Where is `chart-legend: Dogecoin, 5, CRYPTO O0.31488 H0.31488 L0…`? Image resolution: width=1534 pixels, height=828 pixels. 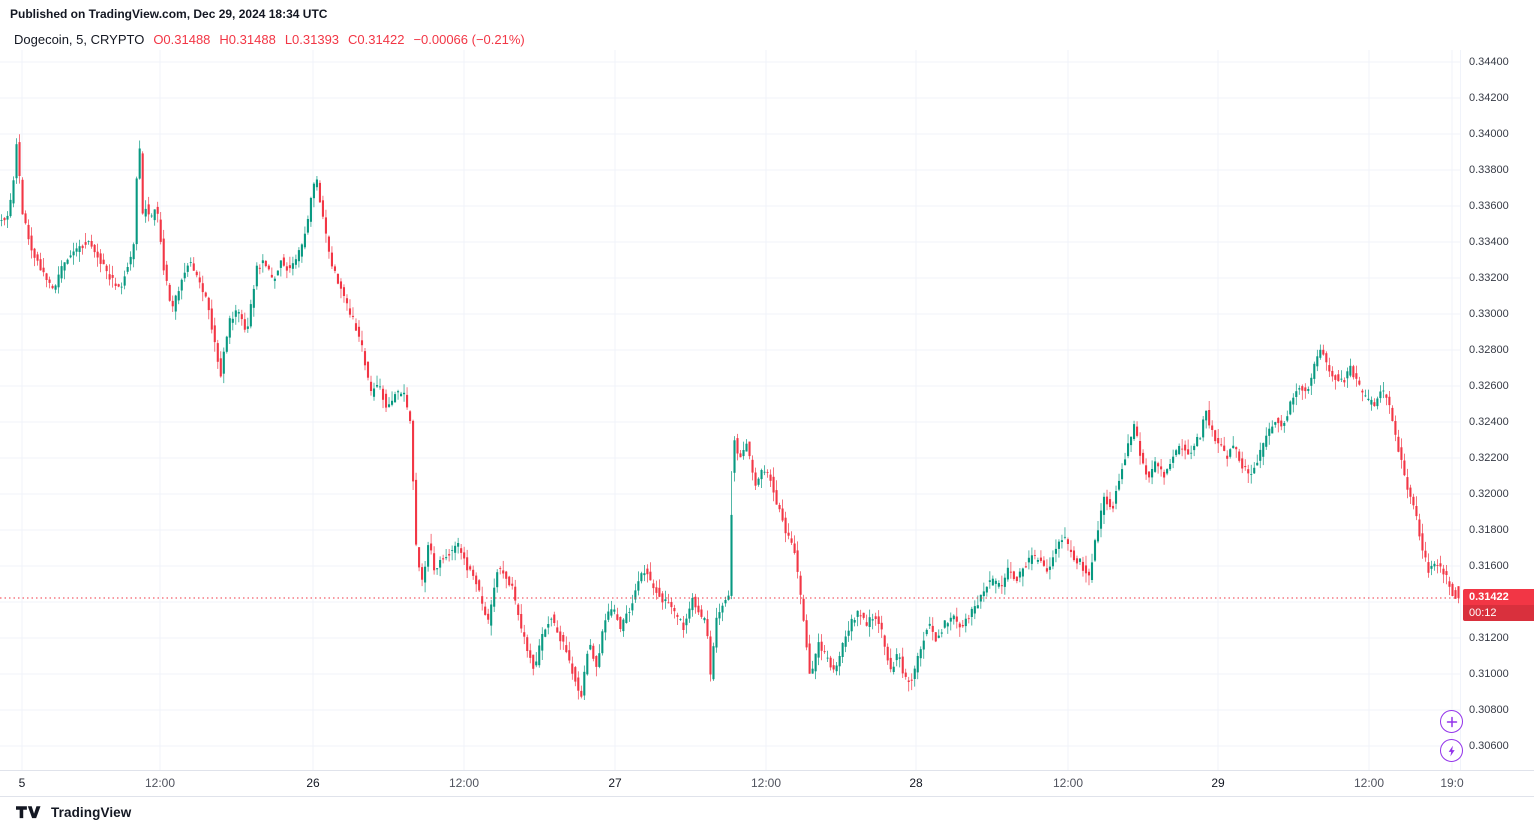
chart-legend: Dogecoin, 5, CRYPTO O0.31488 H0.31488 L0… is located at coordinates (767, 39).